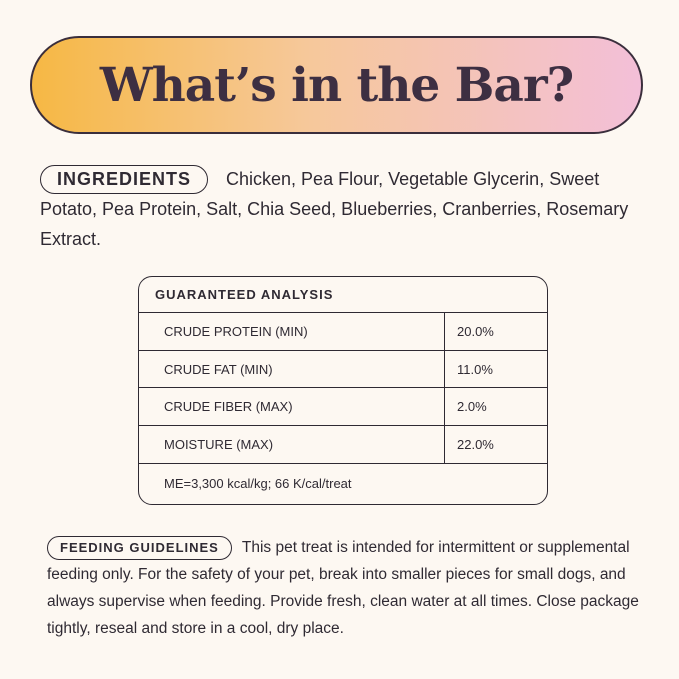 The image size is (679, 679). I want to click on table-heading: GUARANTEED ANALYSIS, so click(343, 295).